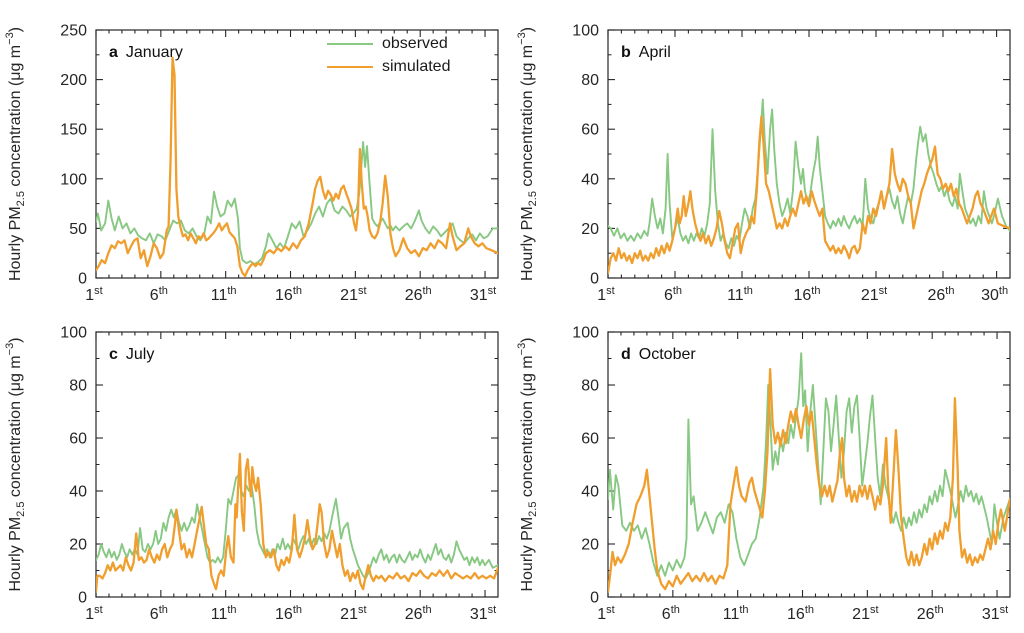 The height and width of the screenshot is (633, 1024). What do you see at coordinates (994, 294) in the screenshot?
I see `x-tick-label: 30th` at bounding box center [994, 294].